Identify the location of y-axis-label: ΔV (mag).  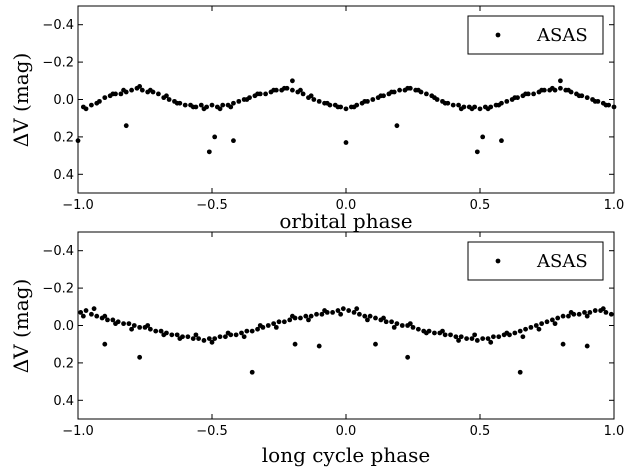
(21, 326).